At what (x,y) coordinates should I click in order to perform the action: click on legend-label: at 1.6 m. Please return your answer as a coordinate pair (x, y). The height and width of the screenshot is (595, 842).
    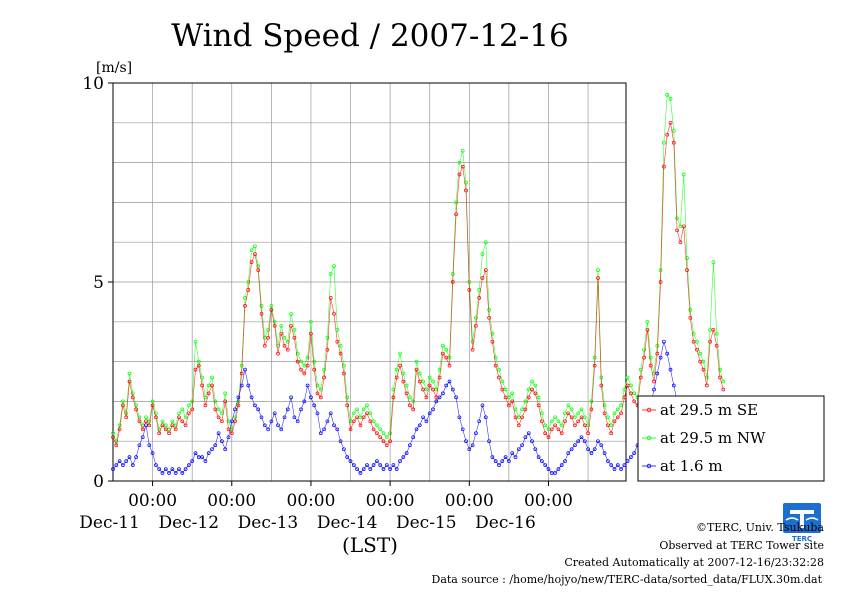
    Looking at the image, I should click on (691, 466).